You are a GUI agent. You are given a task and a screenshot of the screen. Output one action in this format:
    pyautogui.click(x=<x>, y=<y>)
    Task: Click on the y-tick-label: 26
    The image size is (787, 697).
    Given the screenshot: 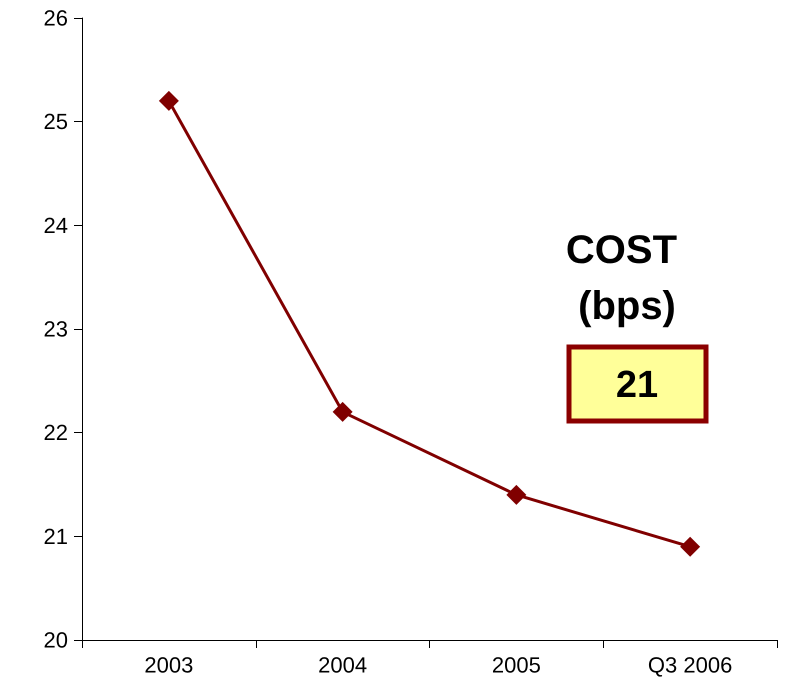 What is the action you would take?
    pyautogui.click(x=56, y=18)
    